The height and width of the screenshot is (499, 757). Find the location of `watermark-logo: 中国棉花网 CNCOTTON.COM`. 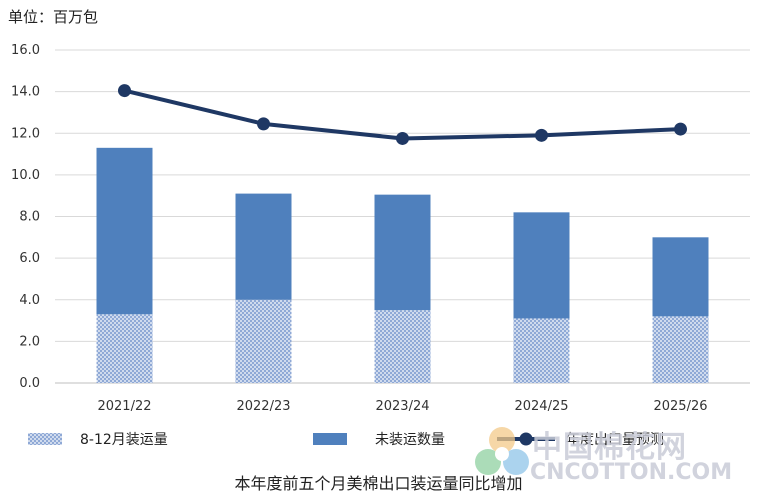

watermark-logo: 中国棉花网 CNCOTTON.COM is located at coordinates (610, 457).